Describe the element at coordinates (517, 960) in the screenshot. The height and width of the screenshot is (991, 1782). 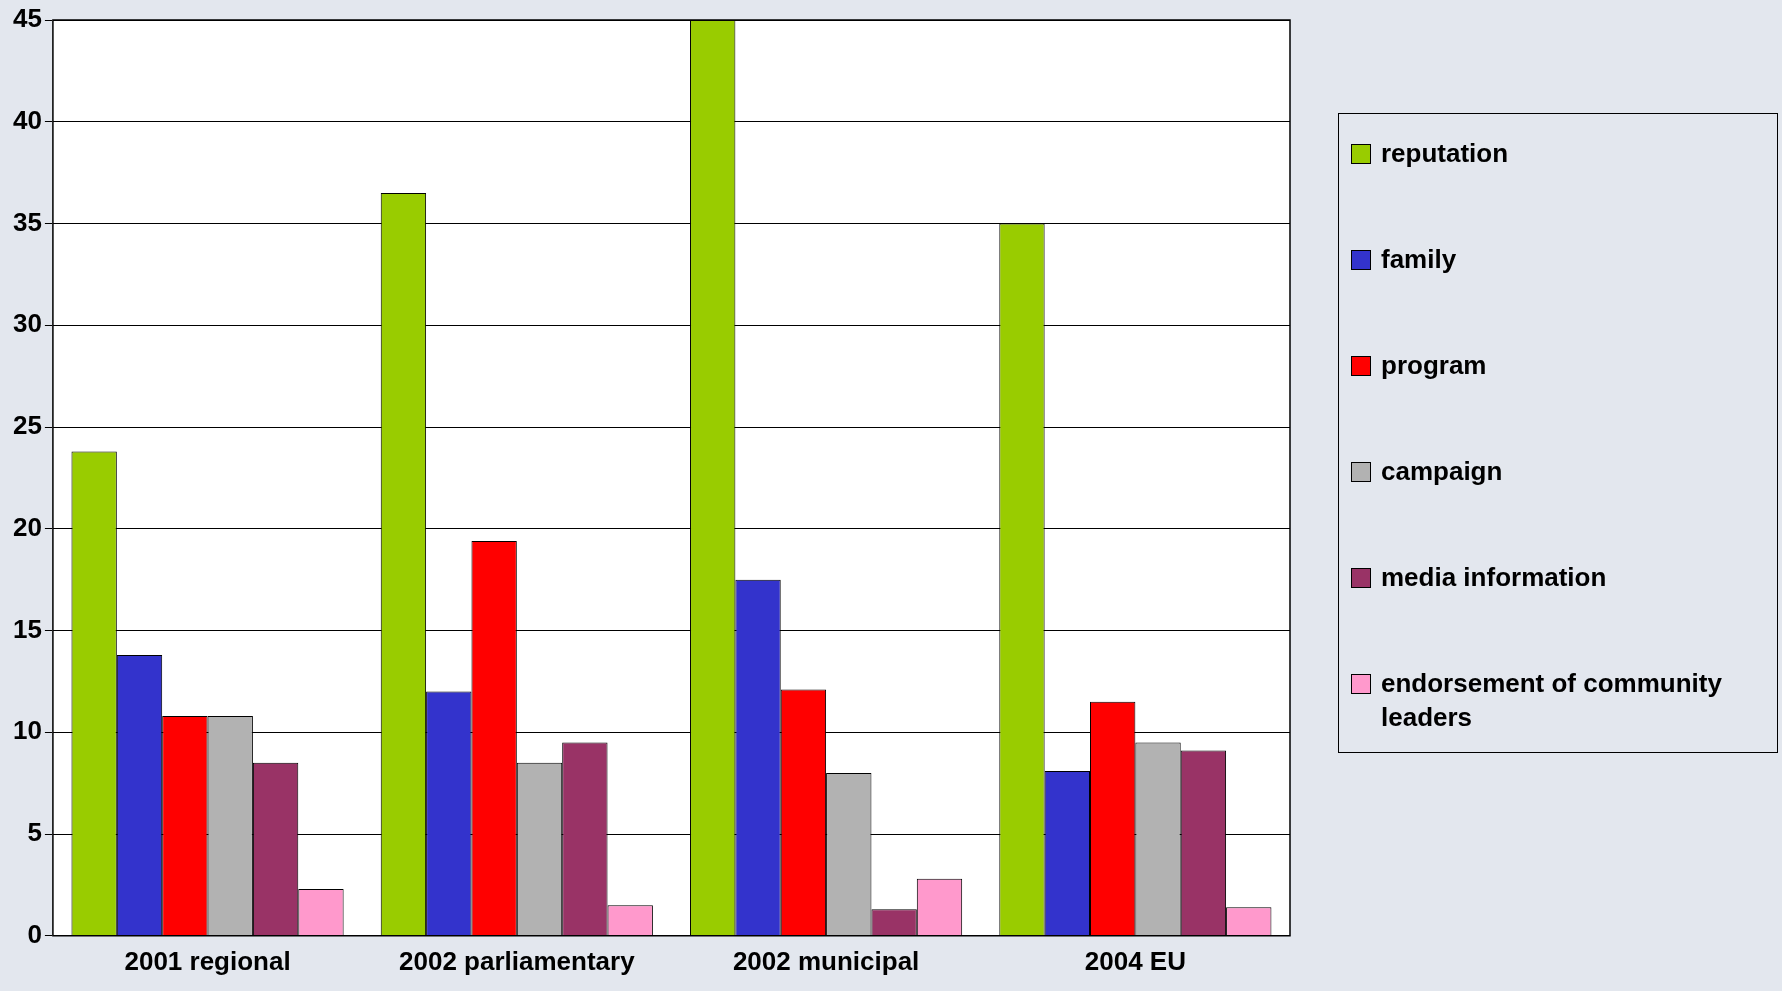
I see `x-tick-label: 2002 parliamentary` at that location.